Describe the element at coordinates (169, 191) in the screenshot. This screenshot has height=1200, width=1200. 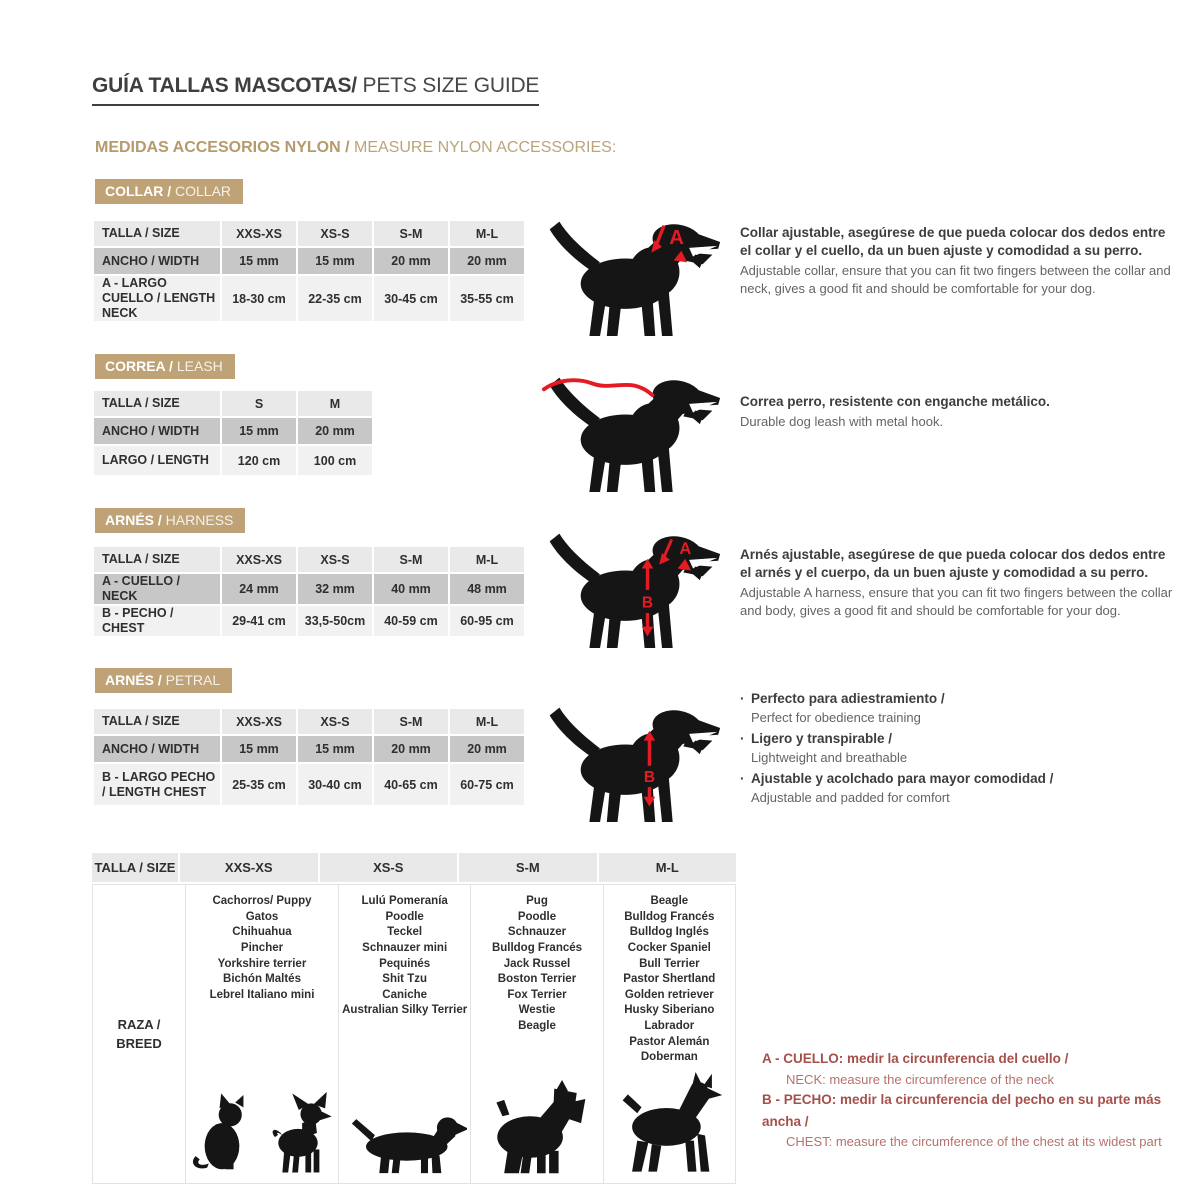
I see `section-badge-collar: COLLAR / COLLAR` at that location.